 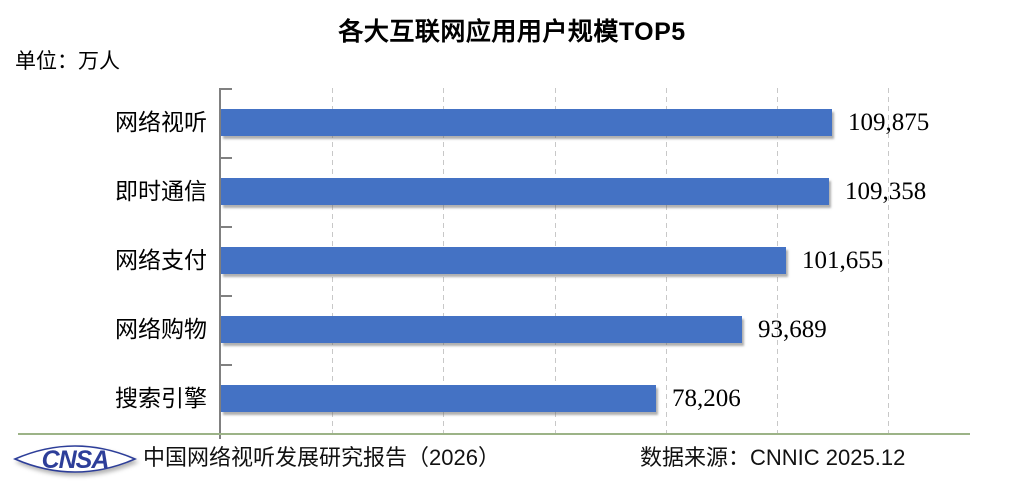 What do you see at coordinates (161, 329) in the screenshot?
I see `category-label: 网络购物` at bounding box center [161, 329].